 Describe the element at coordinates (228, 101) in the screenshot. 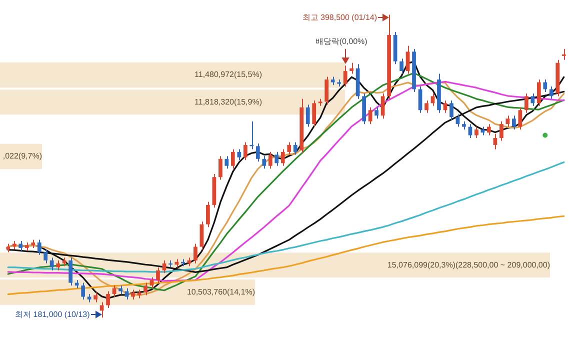

I see `band-label: 11,818,320(15,9%)` at that location.